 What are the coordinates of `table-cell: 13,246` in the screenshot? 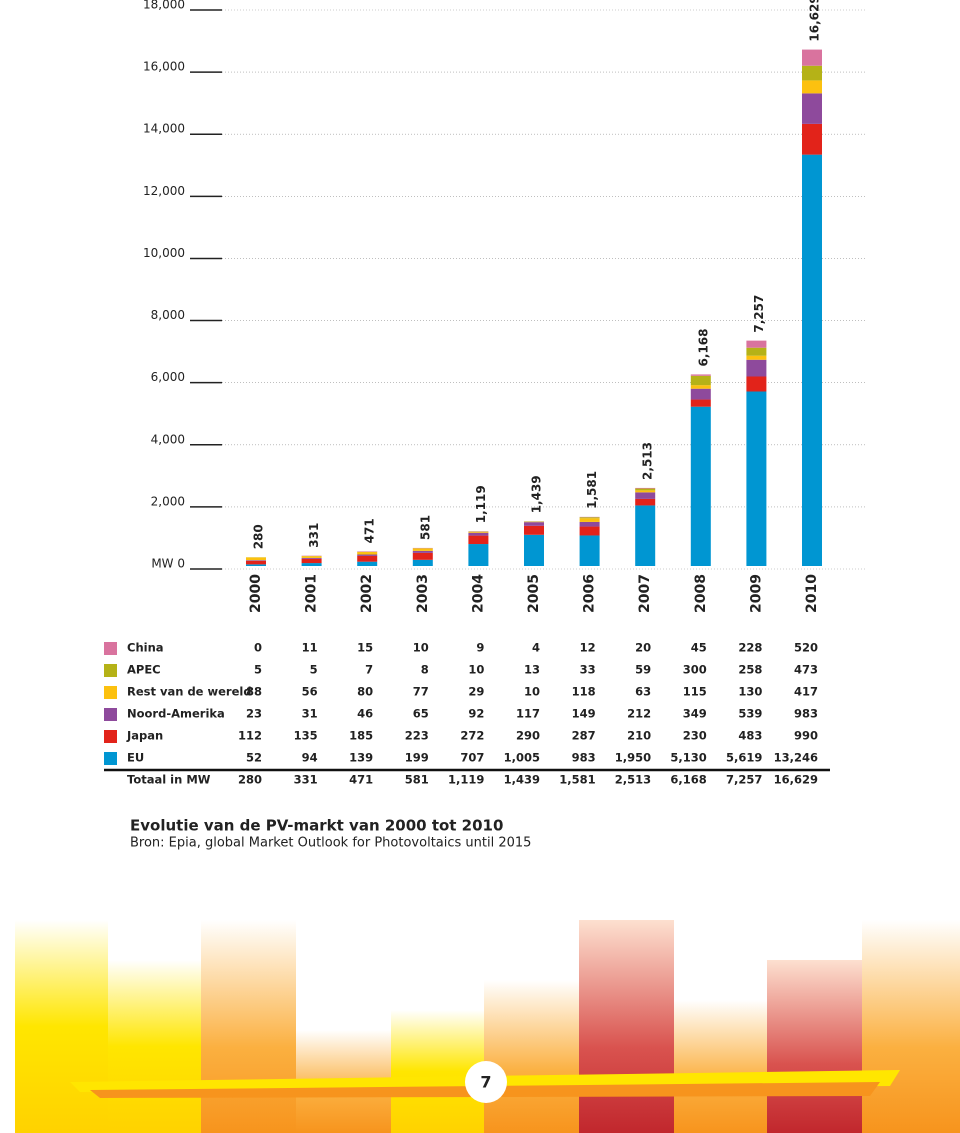 It's located at (796, 758).